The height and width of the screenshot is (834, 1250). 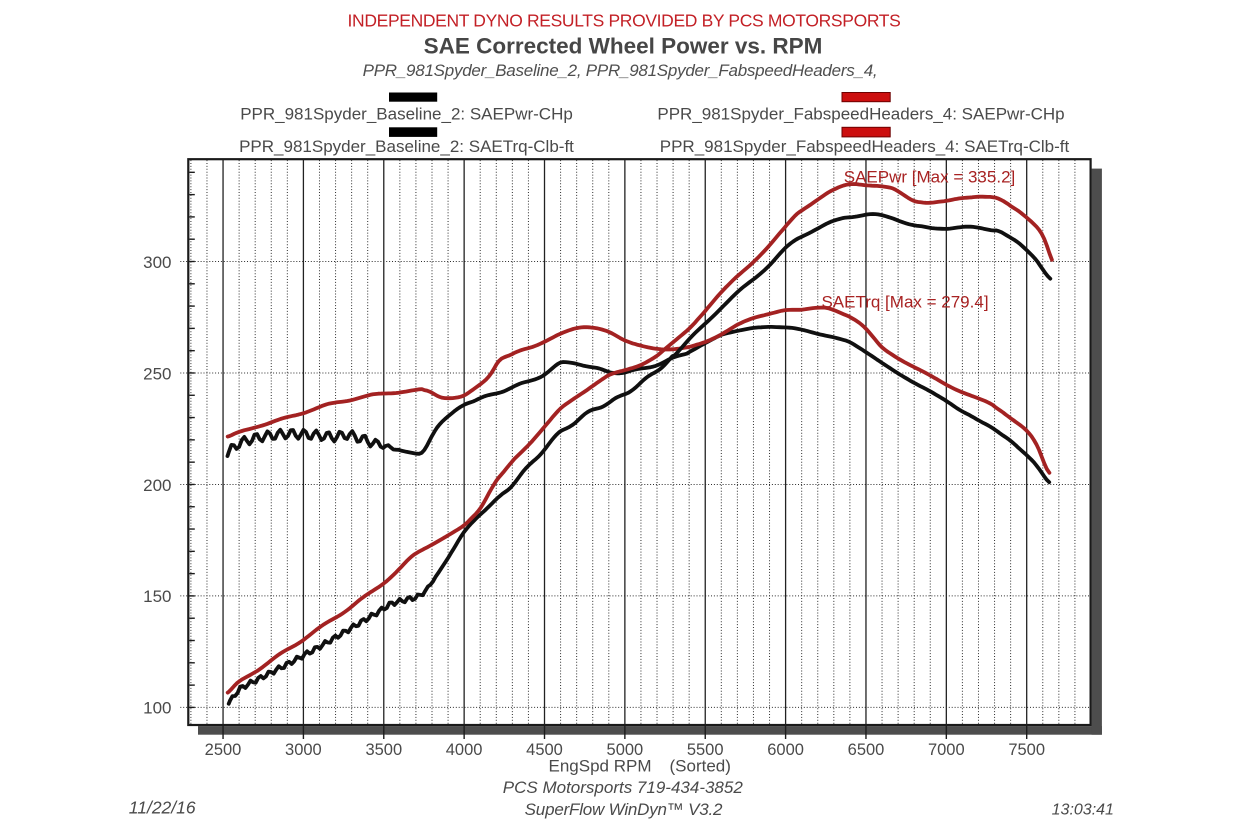 What do you see at coordinates (866, 750) in the screenshot?
I see `svg-text: 6500` at bounding box center [866, 750].